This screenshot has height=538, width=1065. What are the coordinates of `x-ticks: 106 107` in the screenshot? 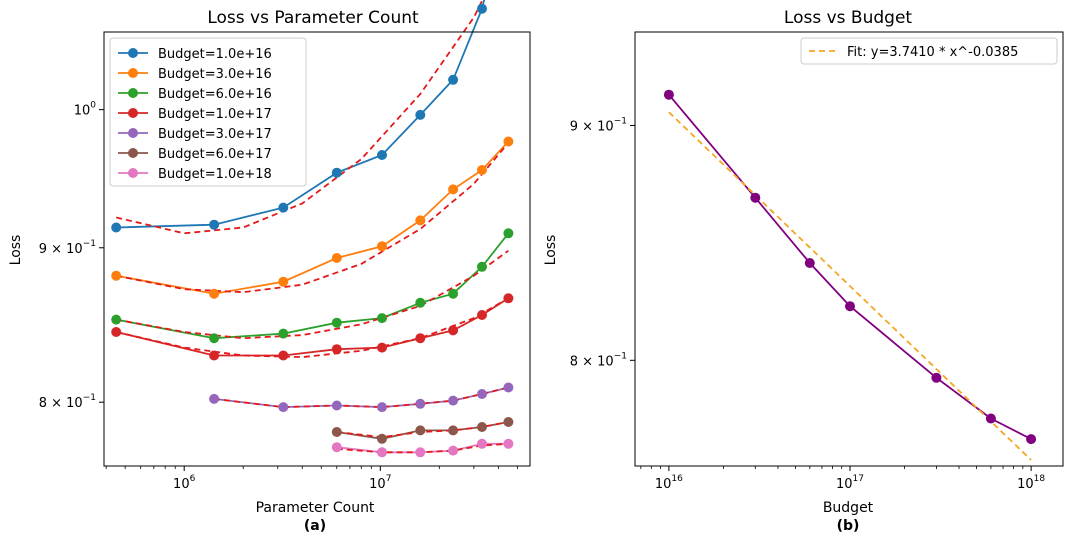 It's located at (311, 479).